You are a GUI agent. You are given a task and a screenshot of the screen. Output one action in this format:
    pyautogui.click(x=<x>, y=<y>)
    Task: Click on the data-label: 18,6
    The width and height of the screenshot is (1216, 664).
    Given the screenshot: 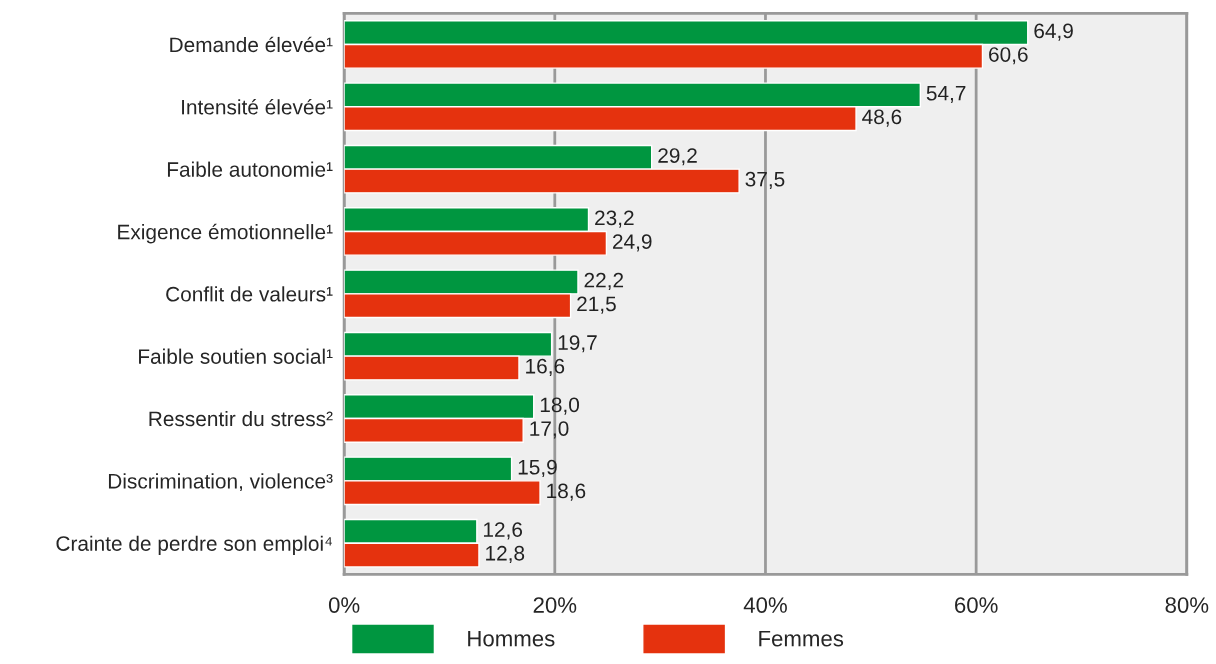 What is the action you would take?
    pyautogui.click(x=566, y=492)
    